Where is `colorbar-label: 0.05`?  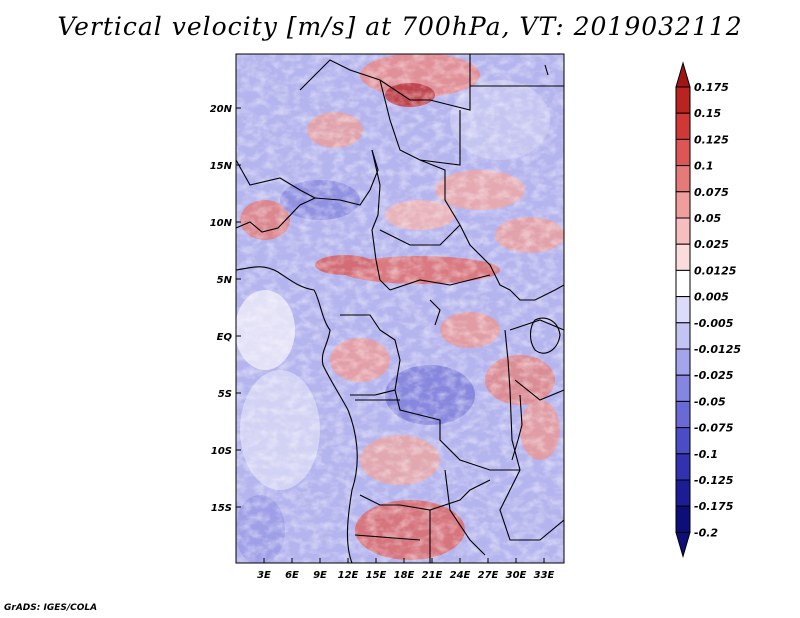
colorbar-label: 0.05 is located at coordinates (707, 218).